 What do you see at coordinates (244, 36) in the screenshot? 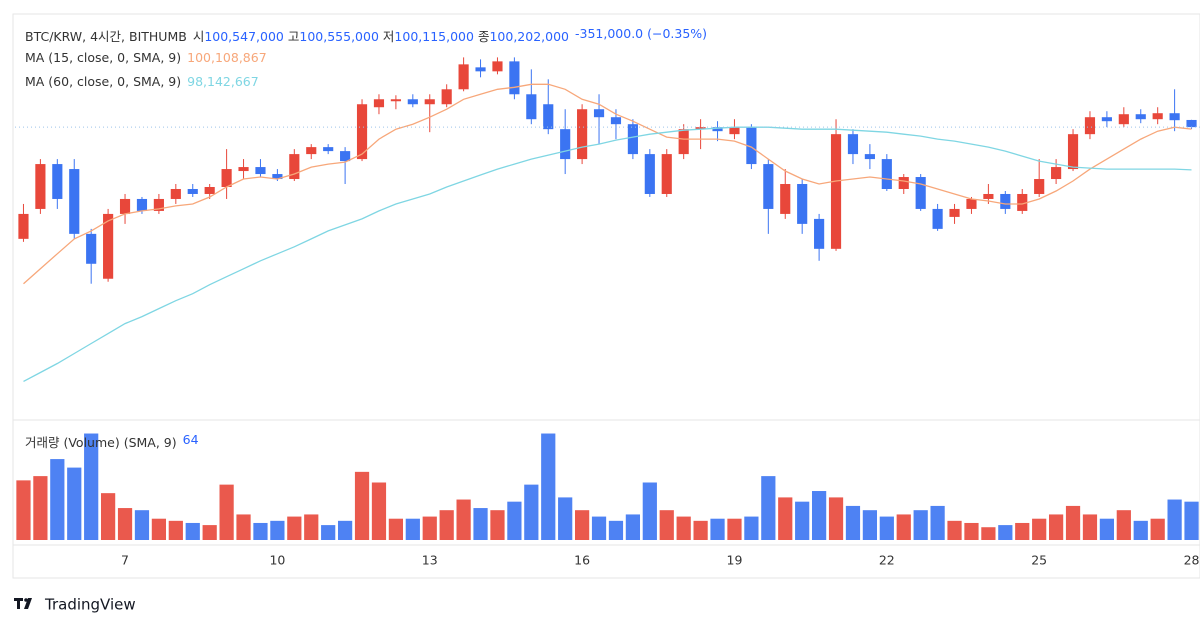
I see `ohlc-value: 100,547,000` at bounding box center [244, 36].